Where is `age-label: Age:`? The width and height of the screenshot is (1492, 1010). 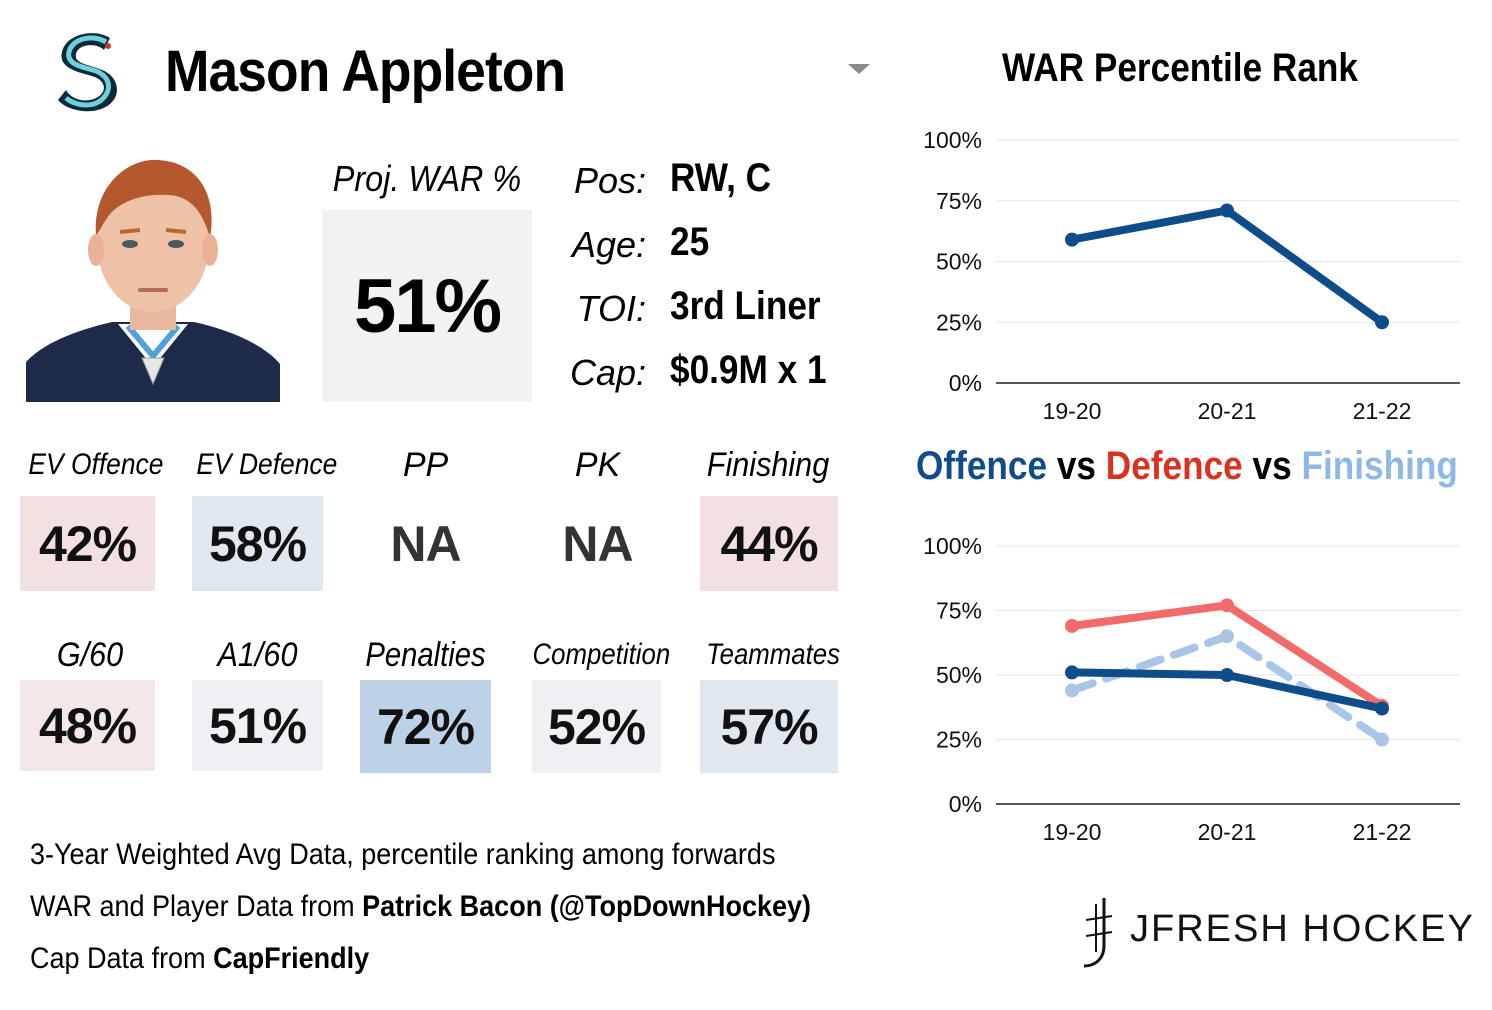
age-label: Age: is located at coordinates (608, 244).